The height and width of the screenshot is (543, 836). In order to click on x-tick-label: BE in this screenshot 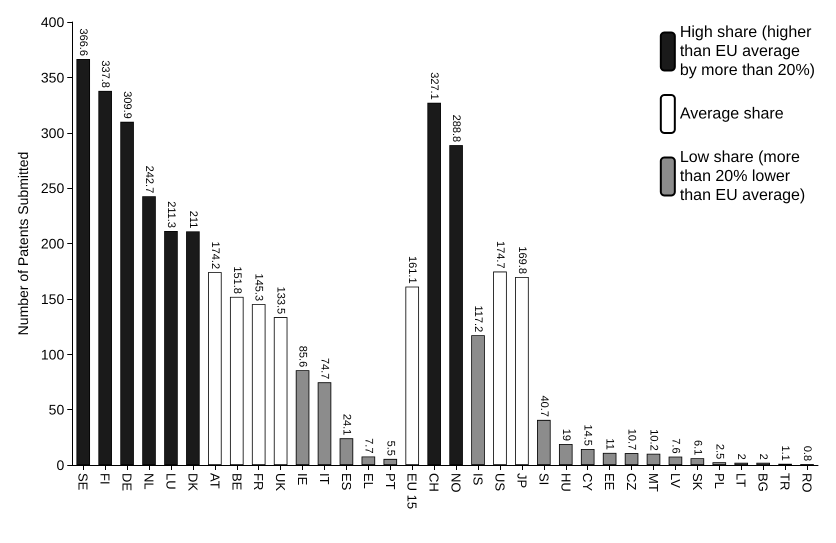, I will do `click(236, 482)`.